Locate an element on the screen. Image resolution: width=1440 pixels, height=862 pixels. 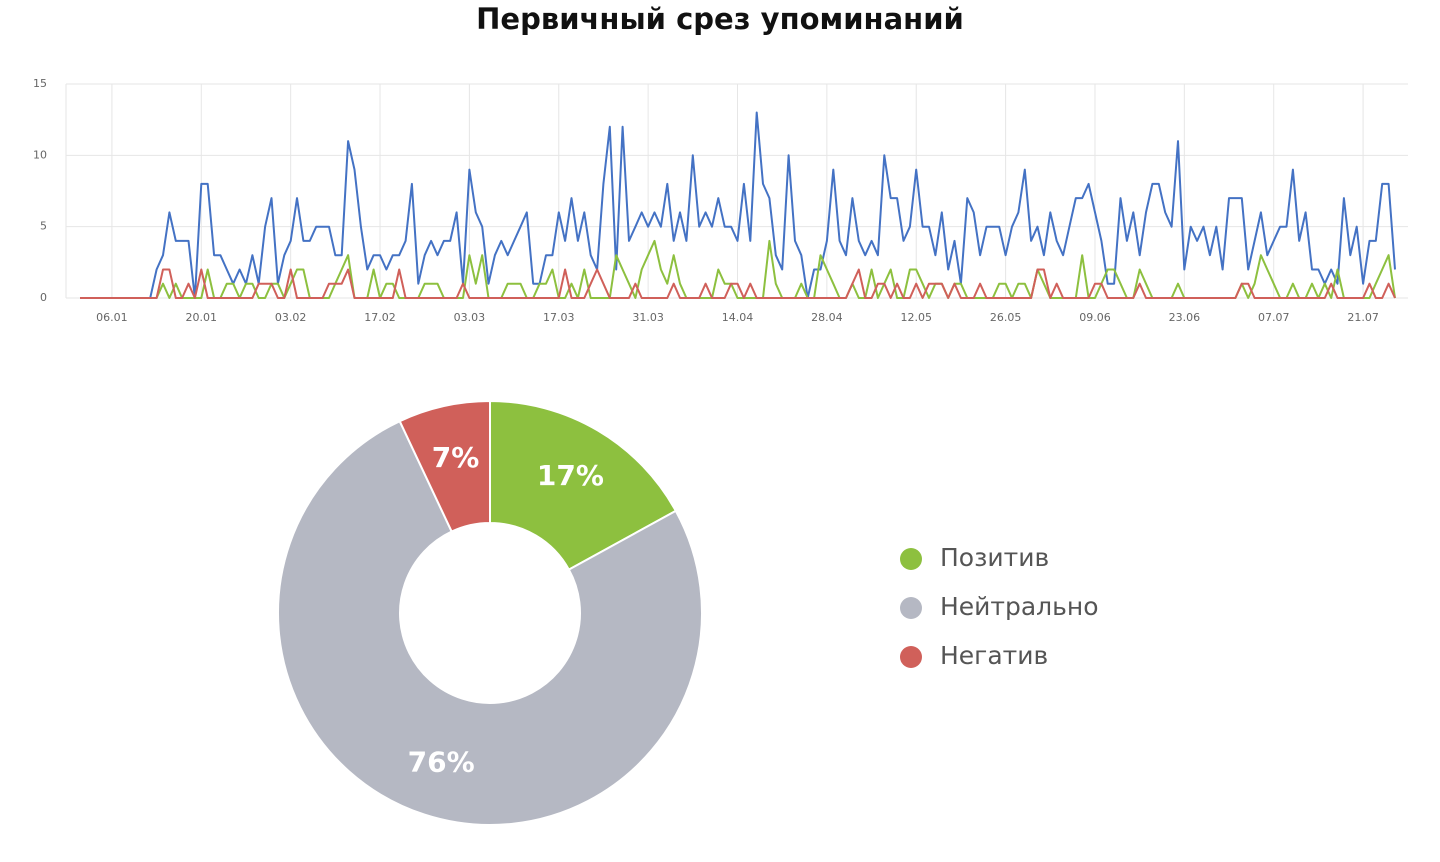
y-tick-label: 5 is located at coordinates (43, 226).